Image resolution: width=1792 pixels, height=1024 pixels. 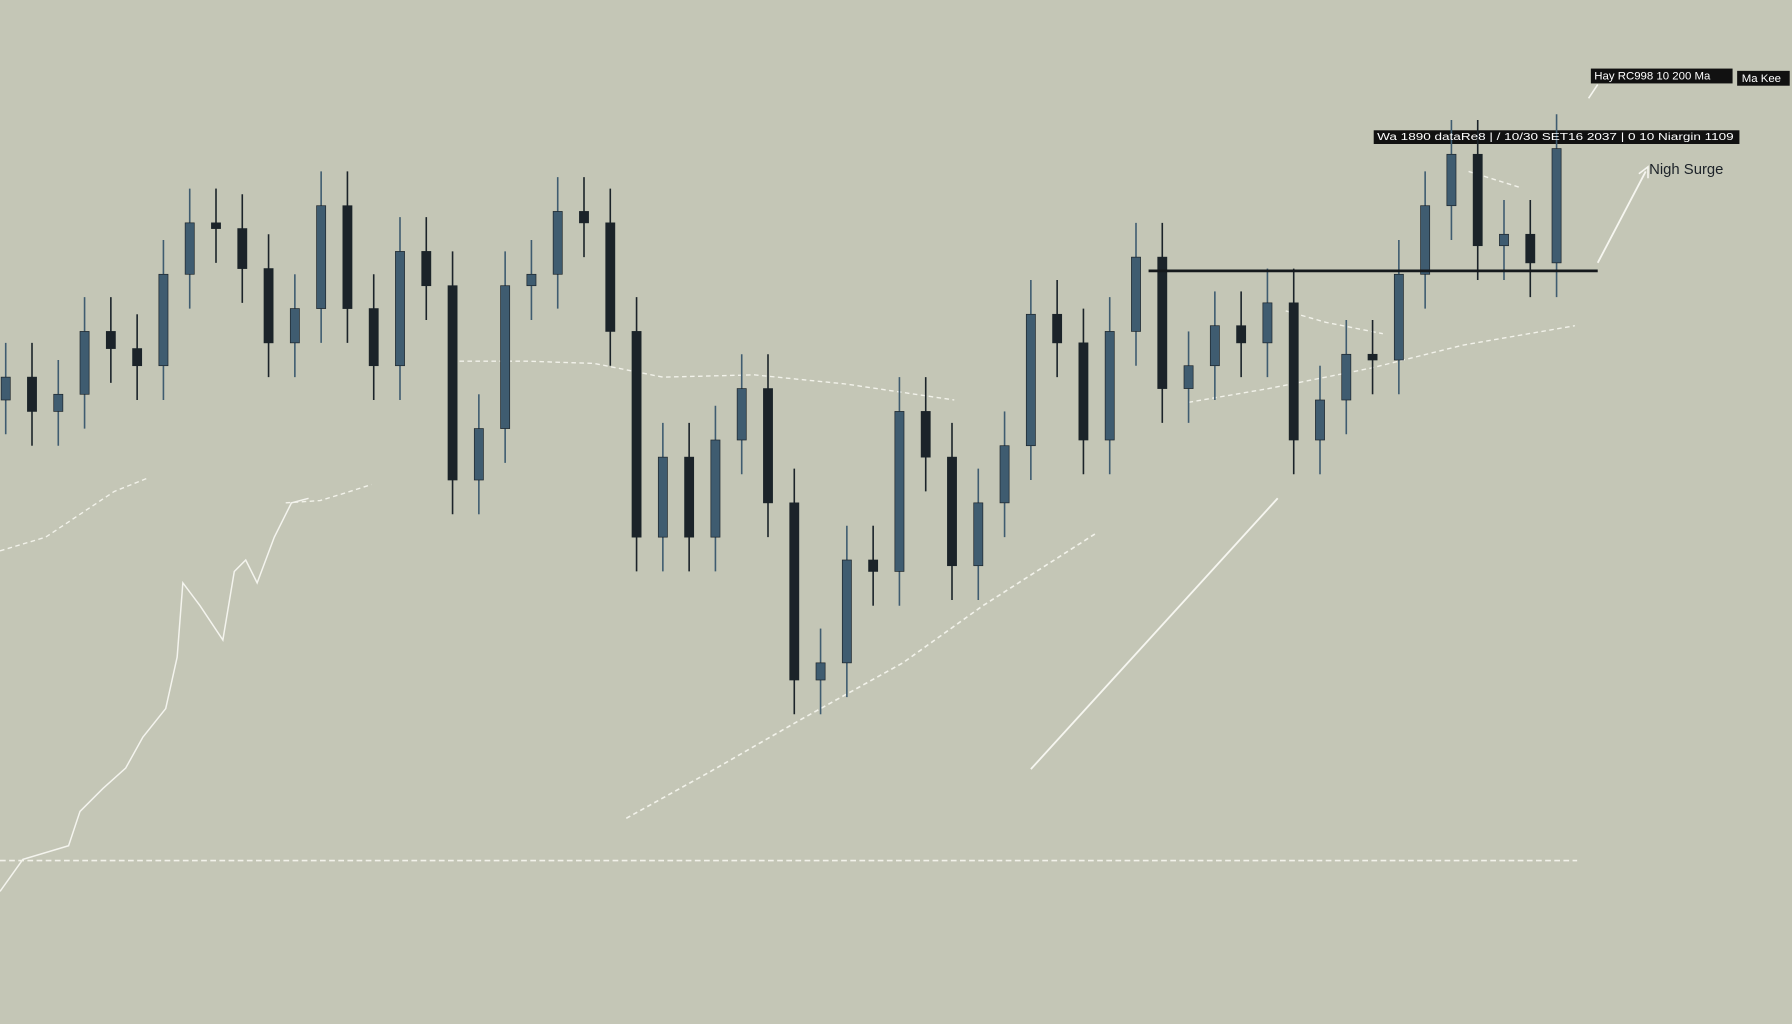 I want to click on label-text: Hay RC998 10 200 Ma, so click(x=1652, y=77).